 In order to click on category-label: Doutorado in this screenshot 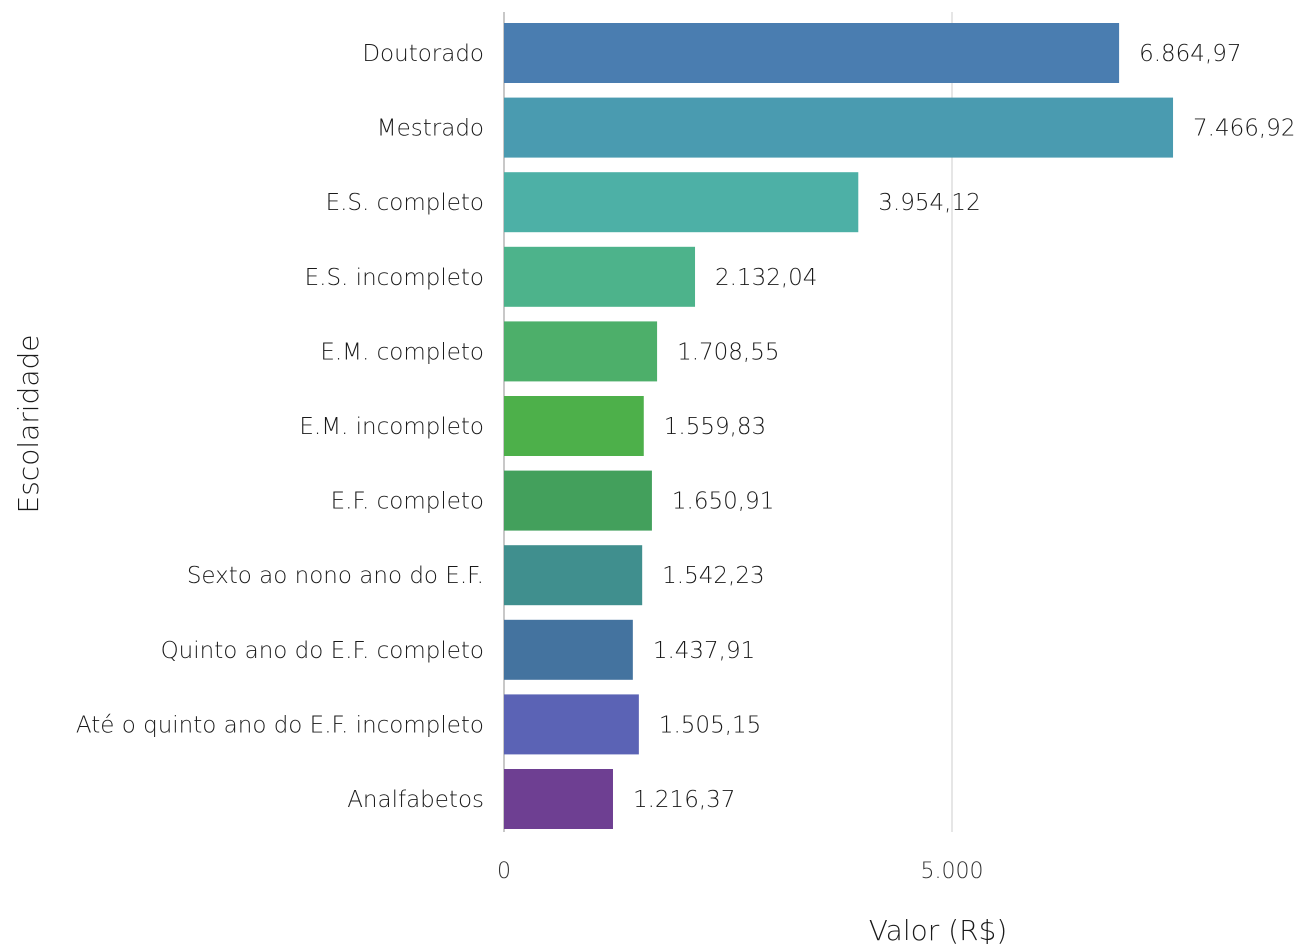, I will do `click(423, 54)`.